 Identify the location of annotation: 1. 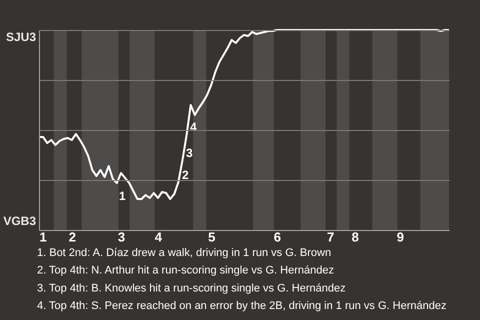
(122, 196).